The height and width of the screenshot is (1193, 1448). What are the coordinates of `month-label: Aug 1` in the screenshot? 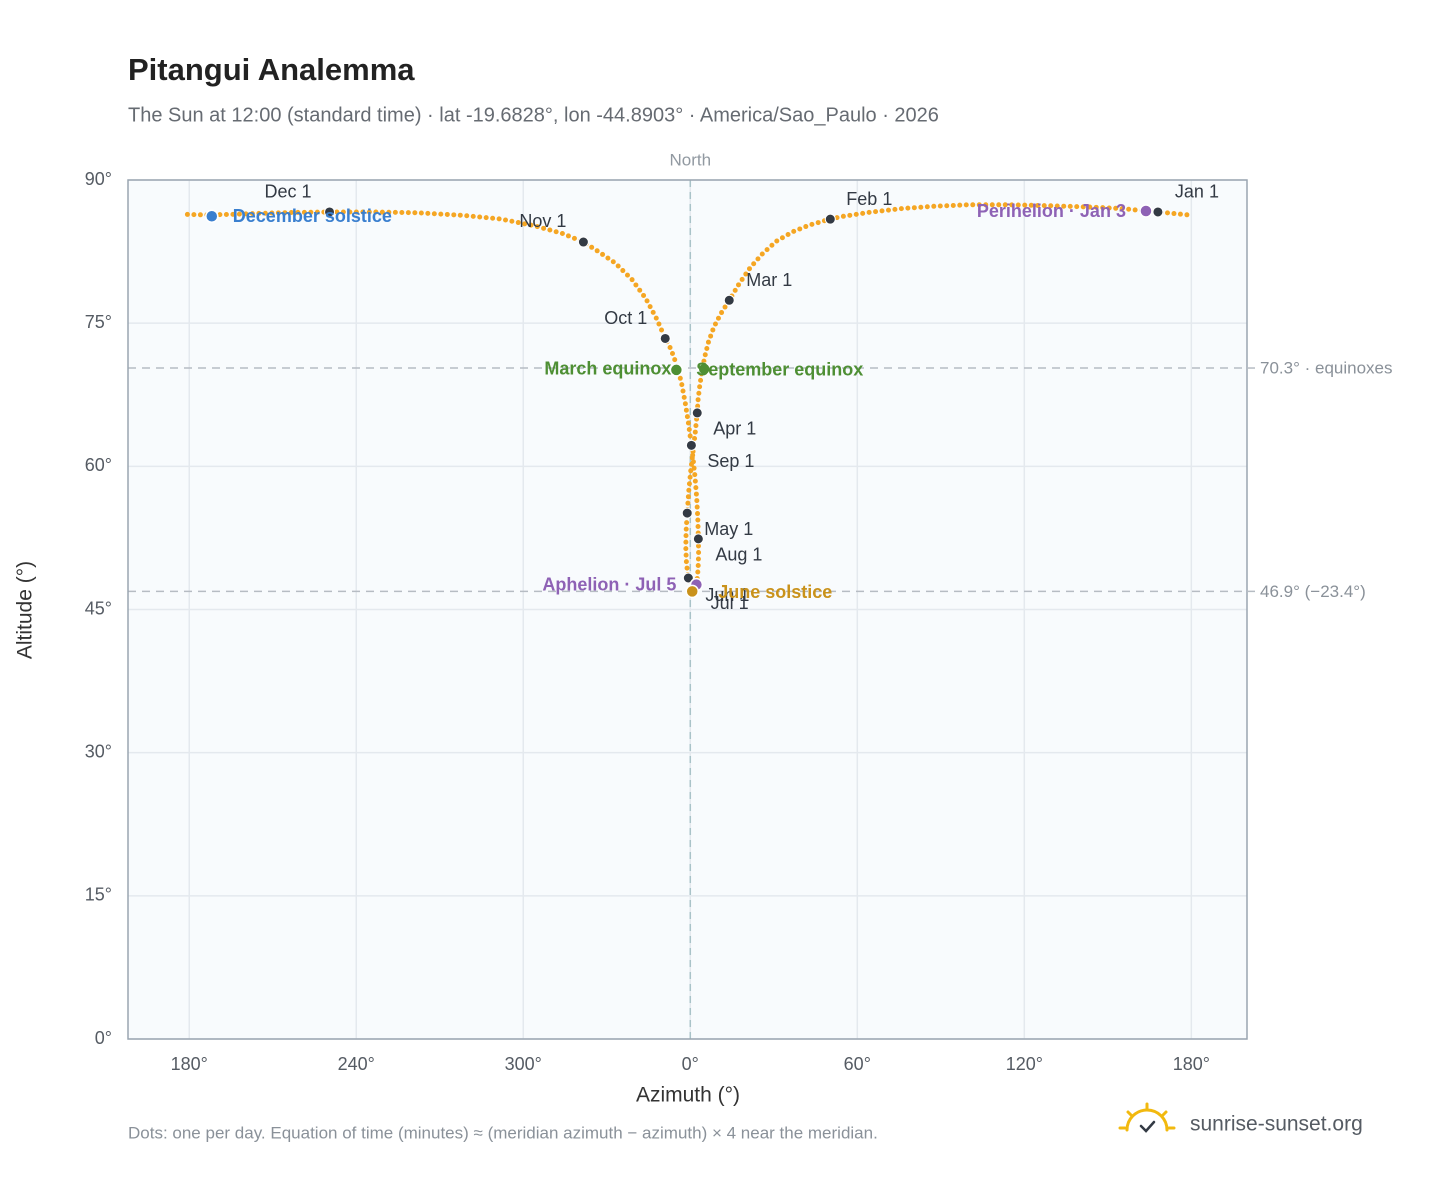 It's located at (738, 555).